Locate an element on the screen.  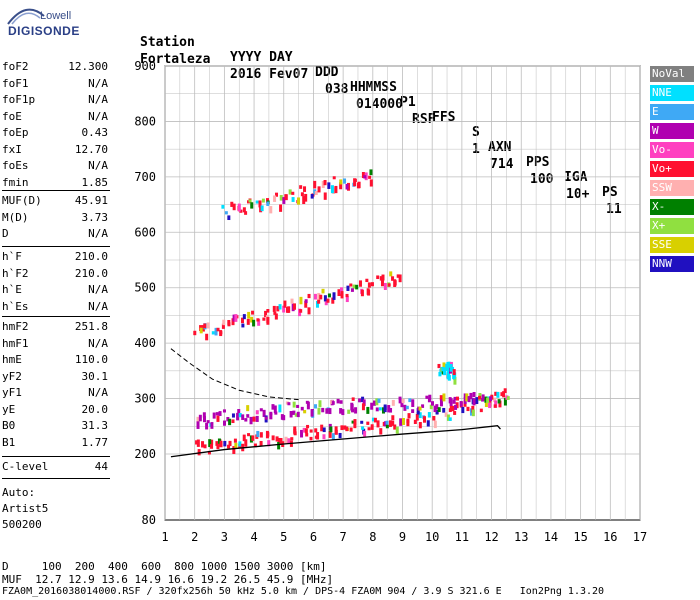
param-value: N/A is located at coordinates (98, 306).